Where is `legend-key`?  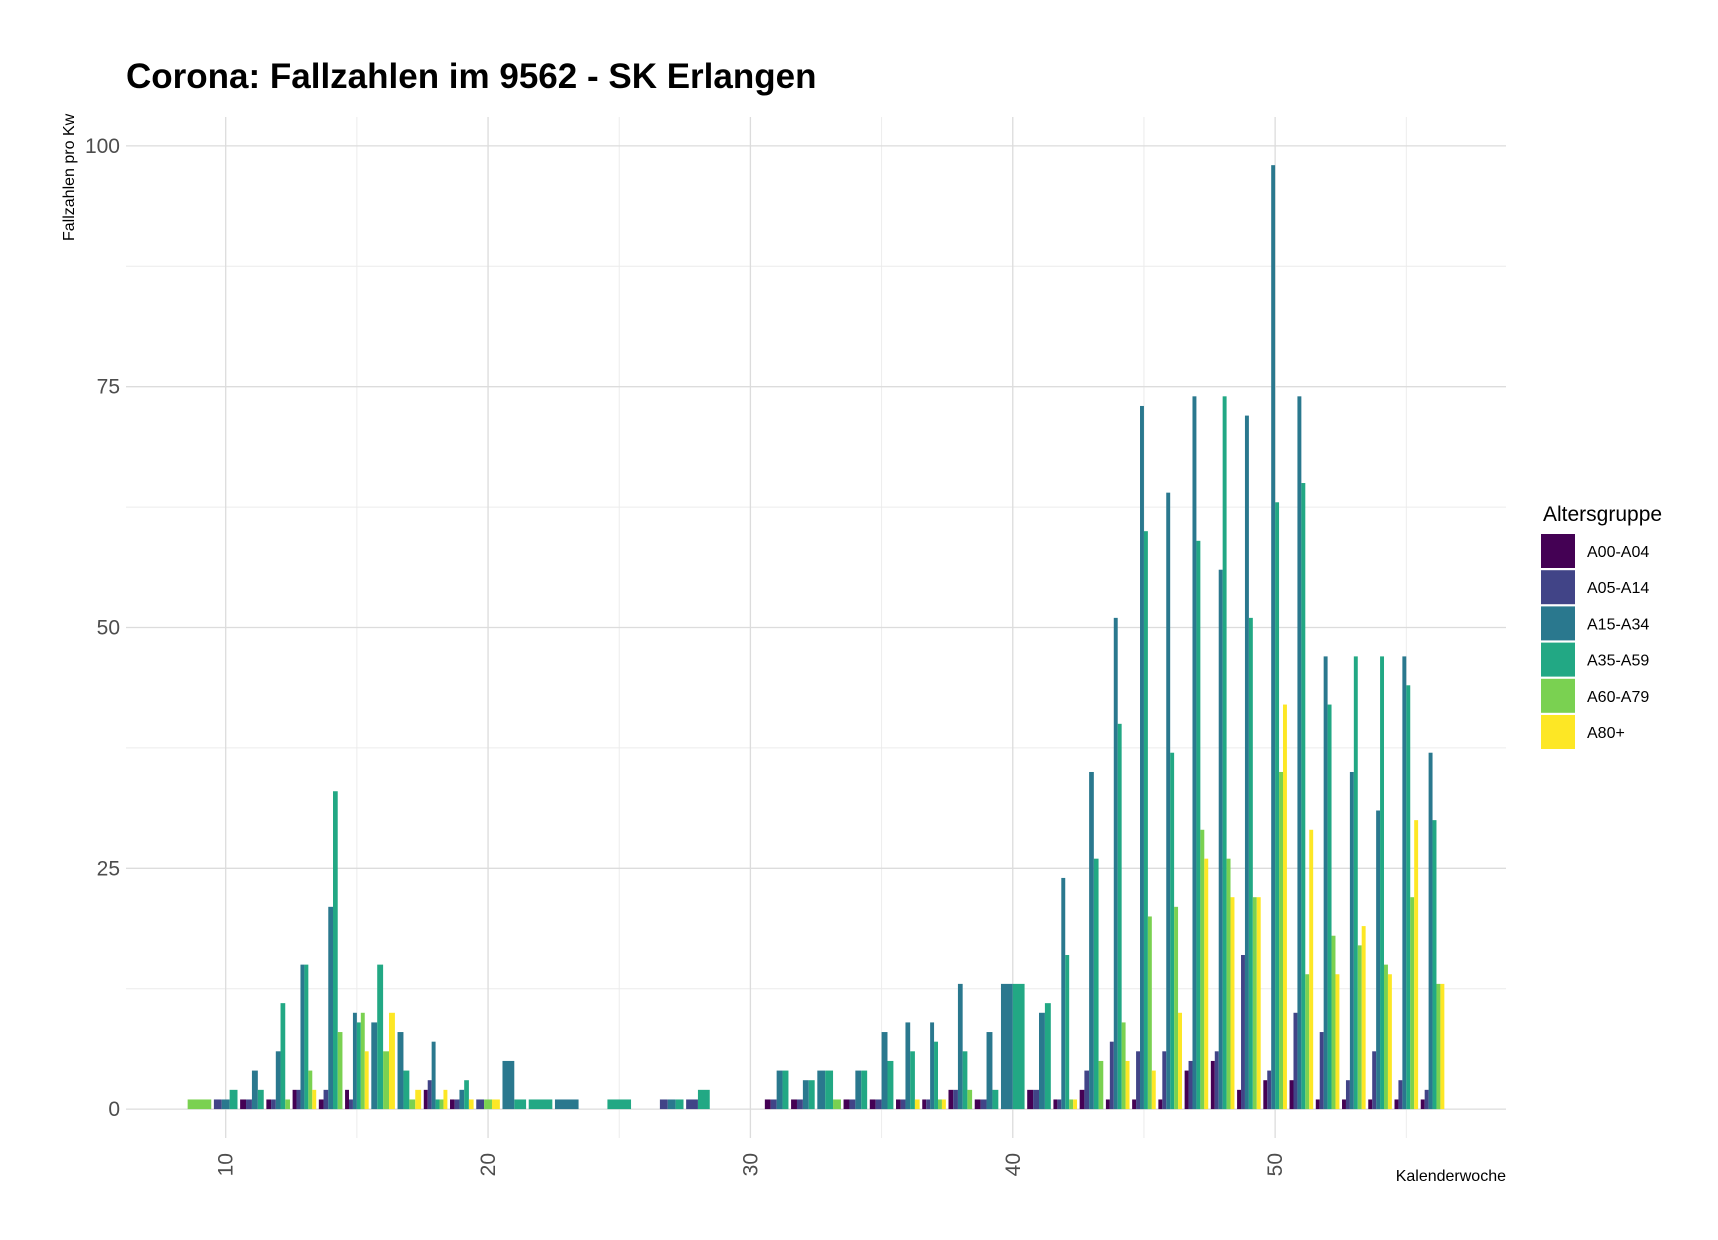 legend-key is located at coordinates (1558, 623).